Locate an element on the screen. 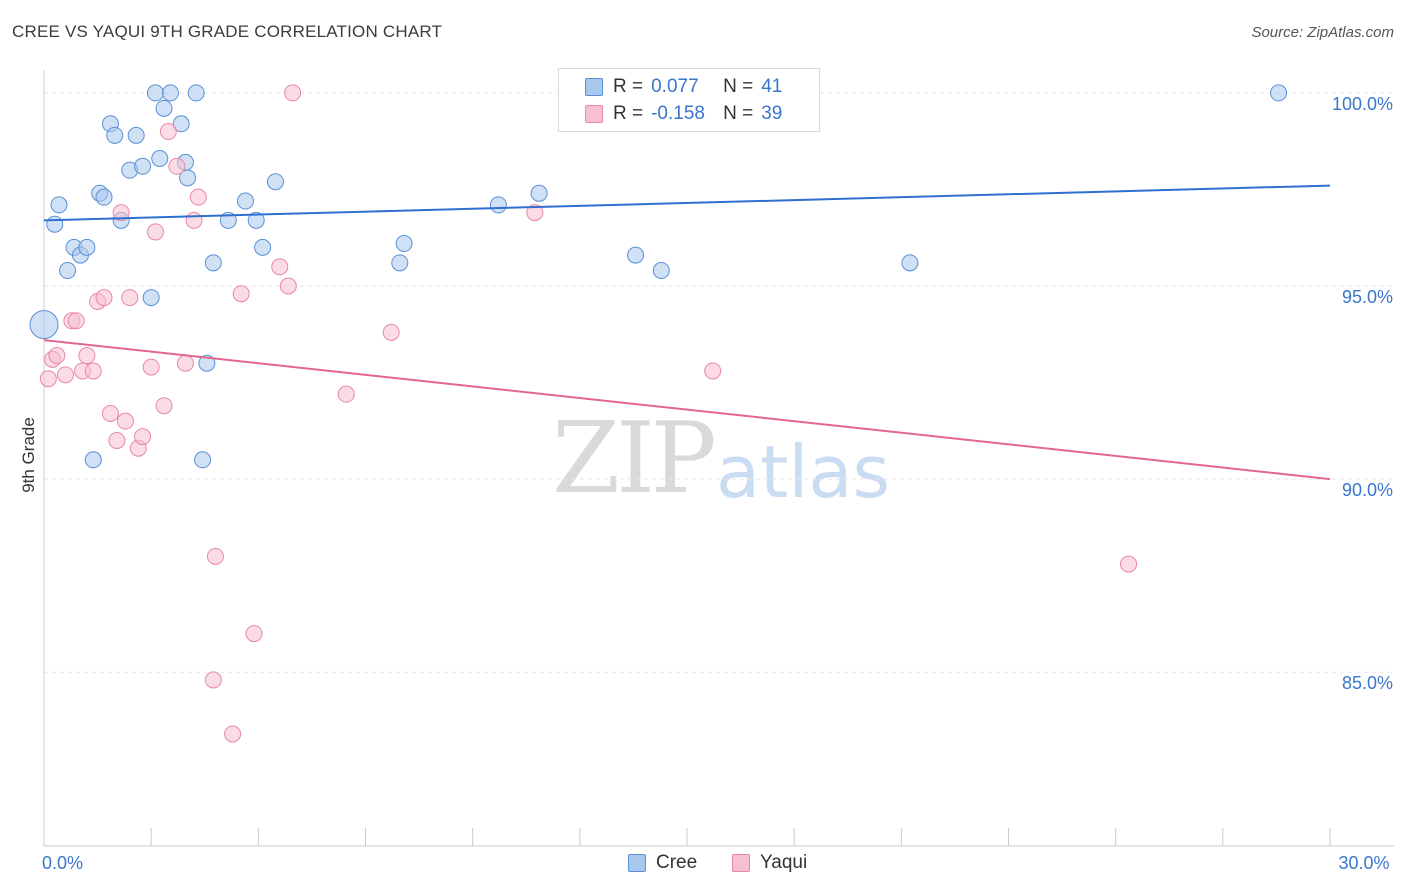 This screenshot has height=892, width=1406. legend-r-value: -0.158 is located at coordinates (678, 113).